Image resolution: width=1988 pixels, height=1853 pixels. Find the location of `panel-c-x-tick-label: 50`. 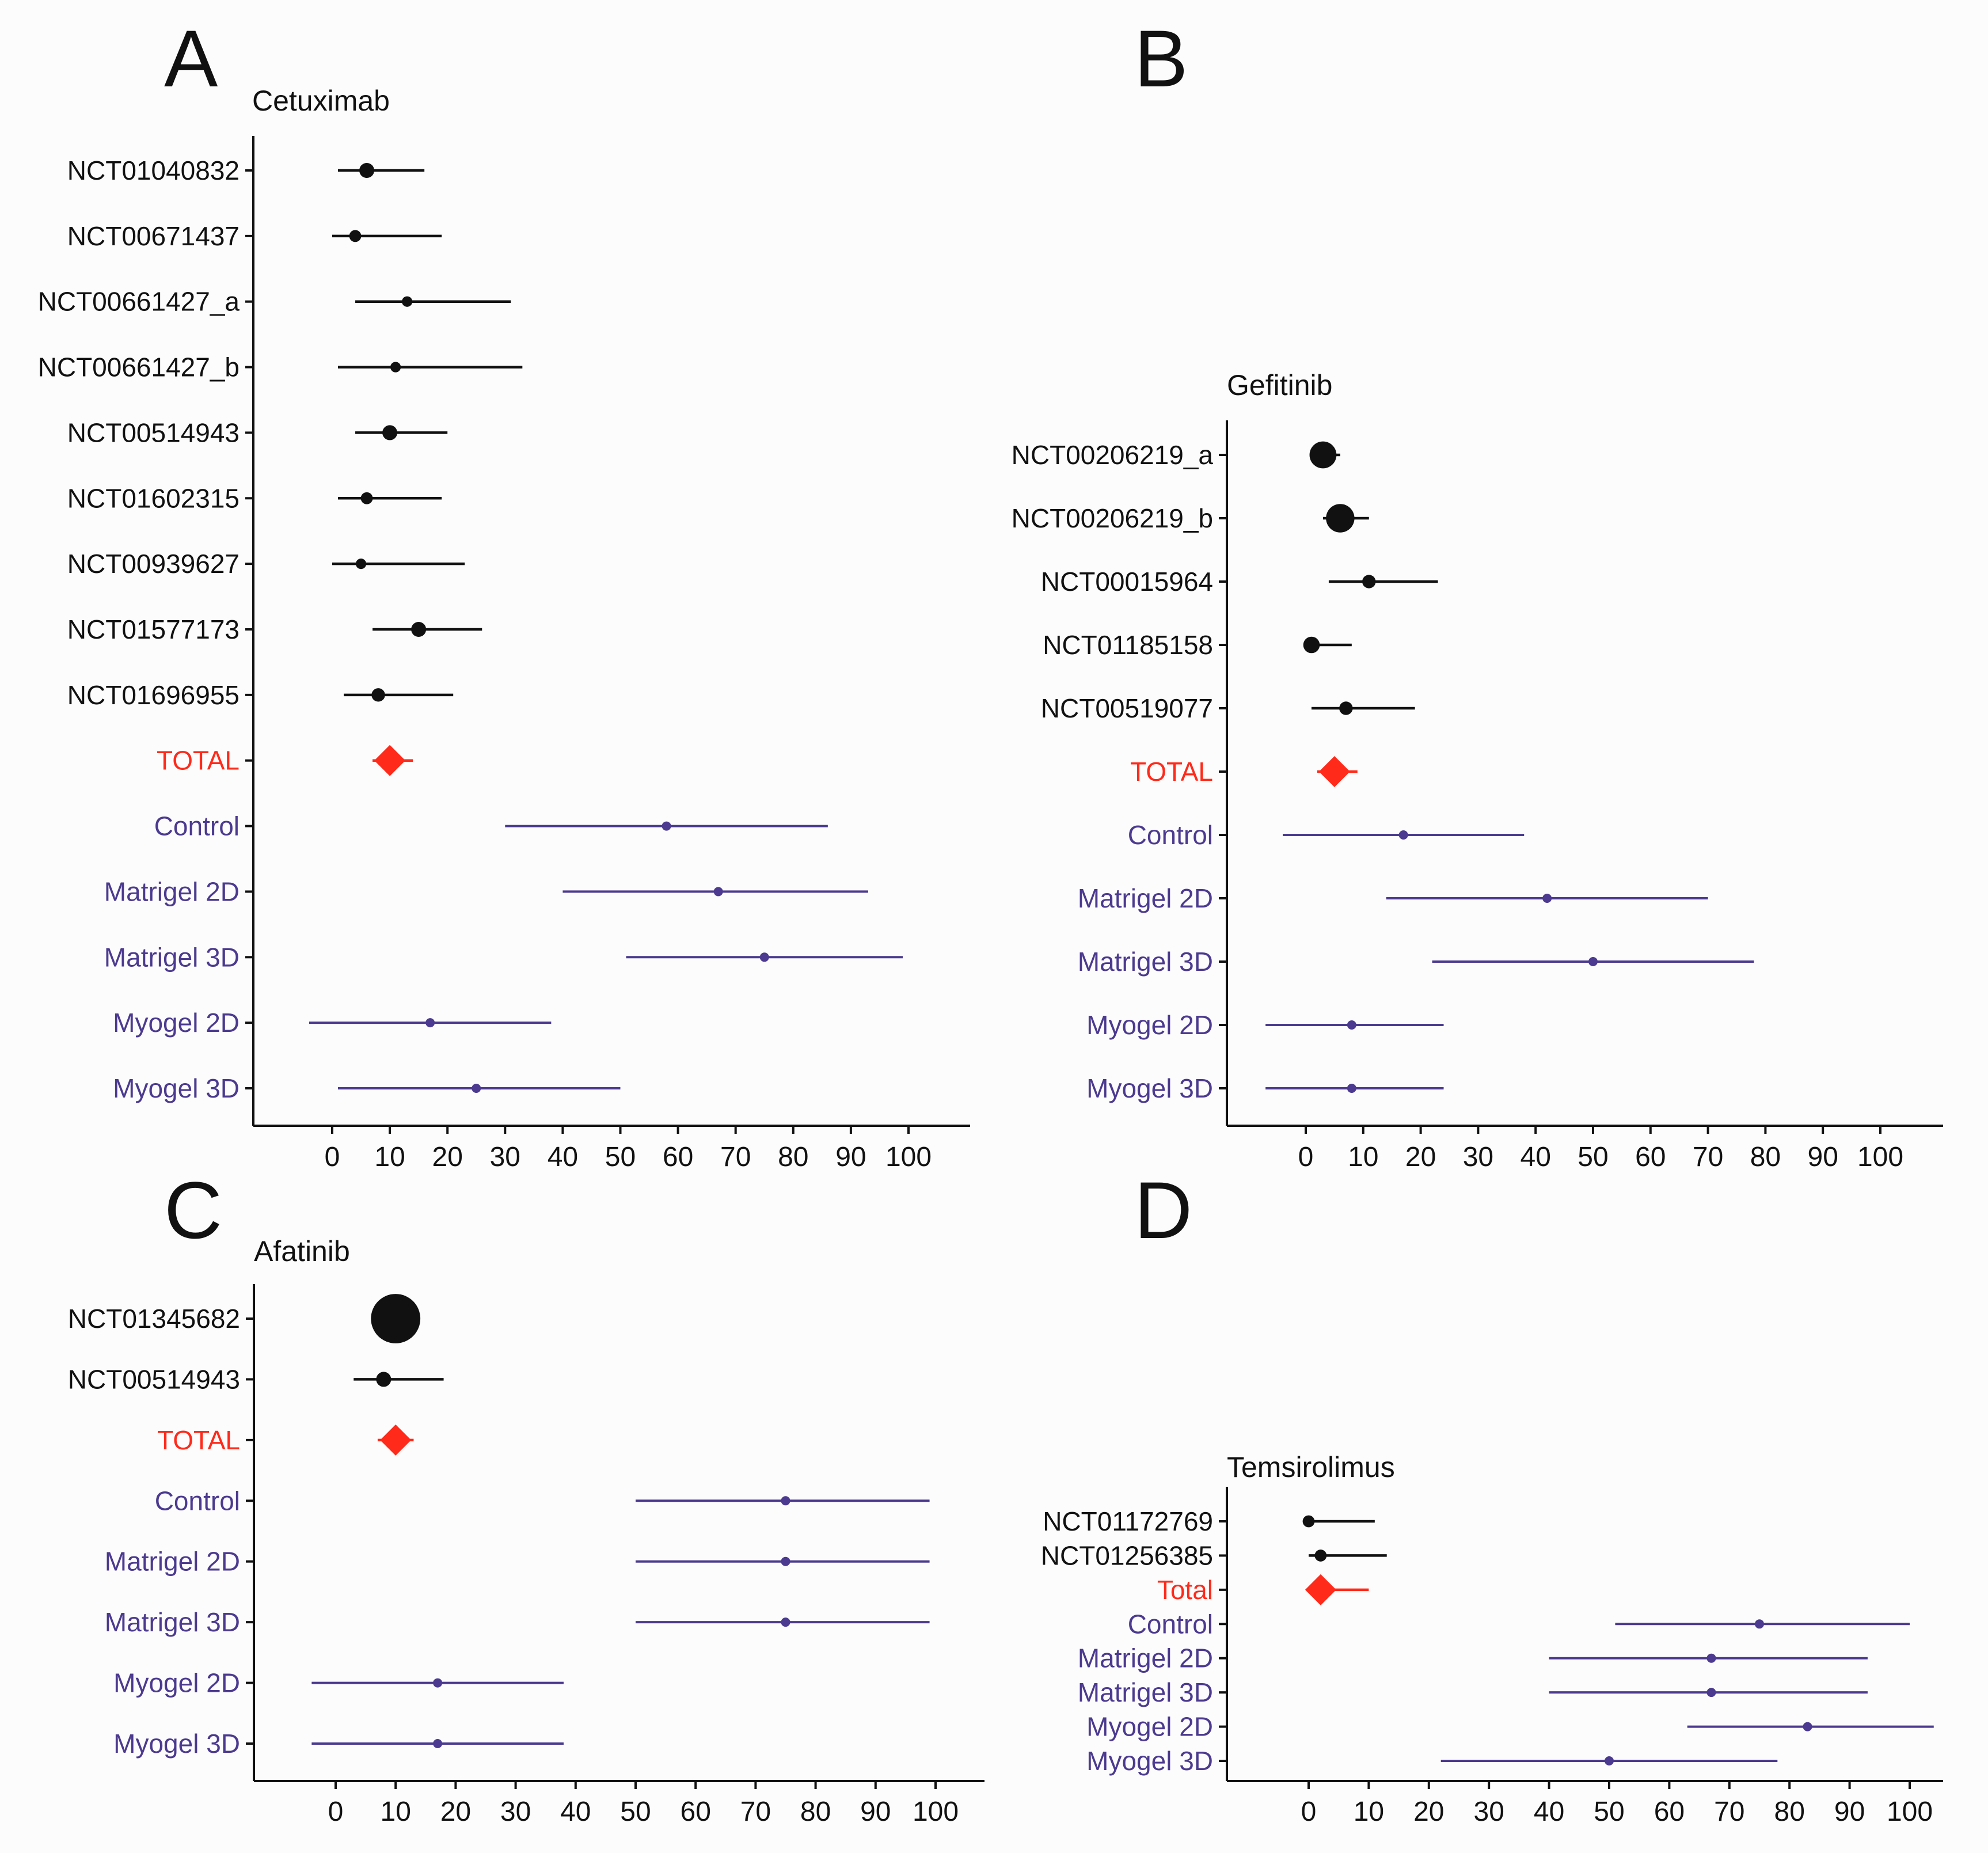

panel-c-x-tick-label: 50 is located at coordinates (636, 1812).